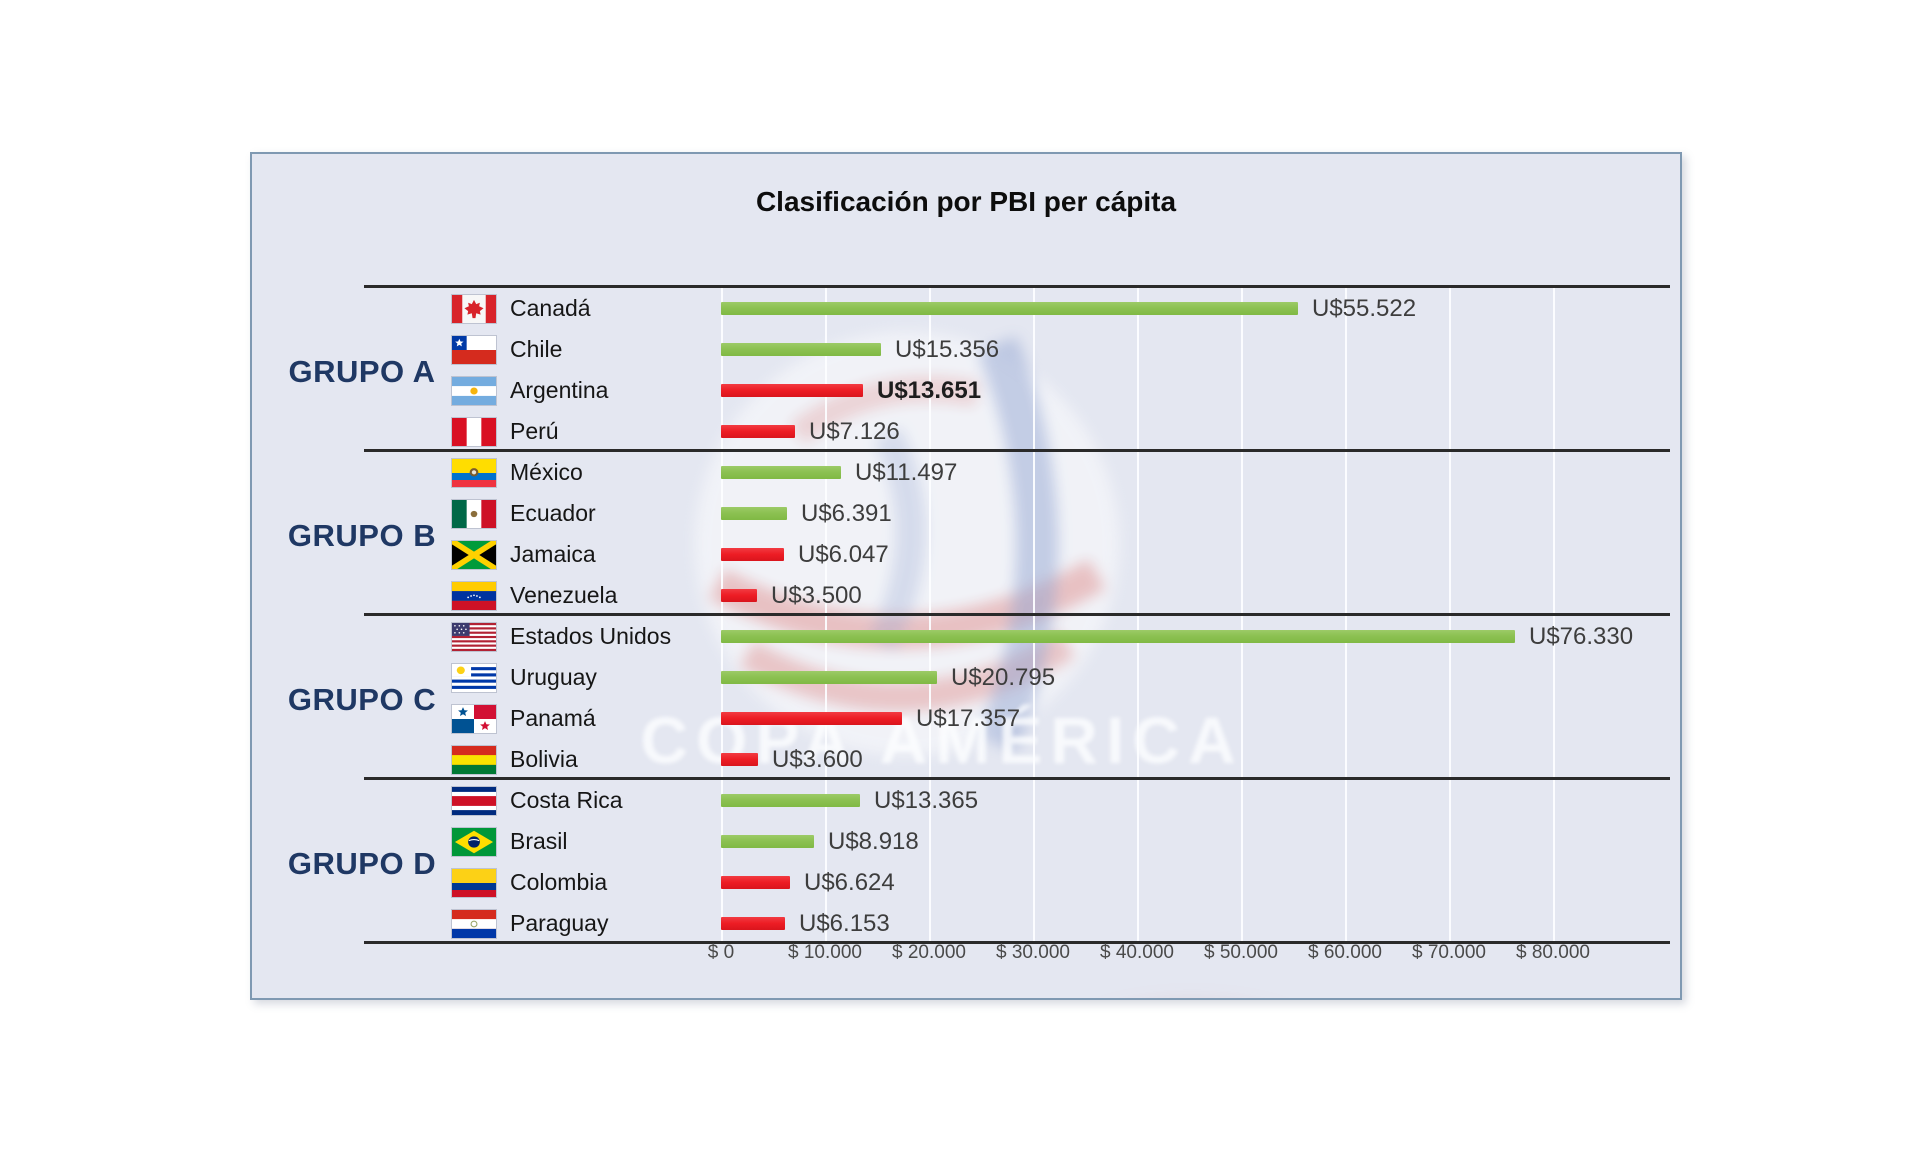 Image resolution: width=1920 pixels, height=1154 pixels. Describe the element at coordinates (825, 952) in the screenshot. I see `x-axis-tick-label: $ 10.000` at that location.